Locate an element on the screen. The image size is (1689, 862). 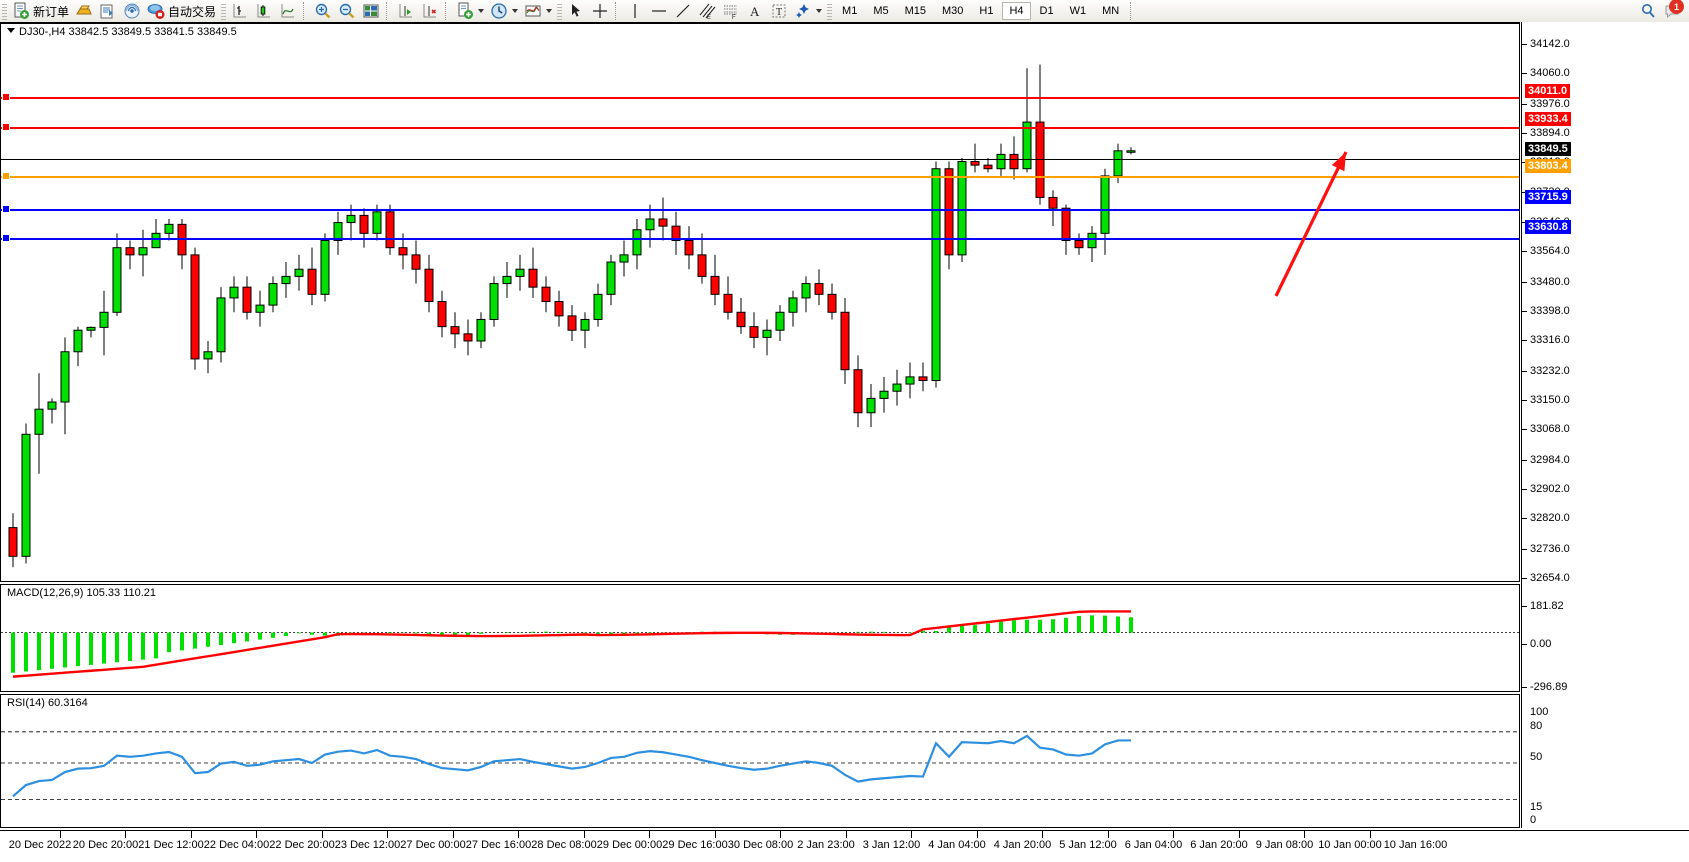
price-tick-label: 32984.0 is located at coordinates (1550, 459).